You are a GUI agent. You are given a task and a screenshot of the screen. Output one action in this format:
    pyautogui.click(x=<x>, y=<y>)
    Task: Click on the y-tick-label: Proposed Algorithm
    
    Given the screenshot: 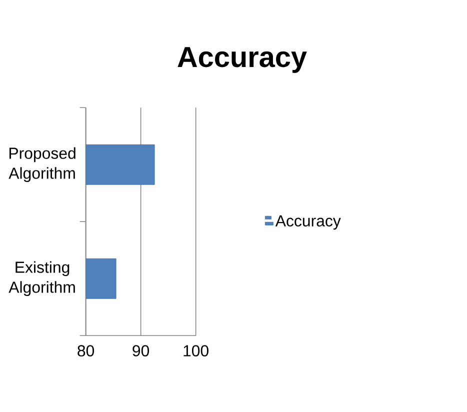 What is the action you would take?
    pyautogui.click(x=42, y=164)
    